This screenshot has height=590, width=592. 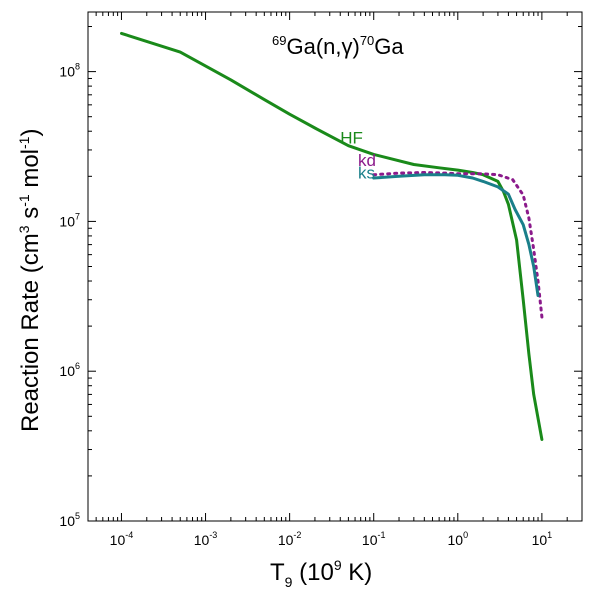 What do you see at coordinates (122, 539) in the screenshot?
I see `x-tick-label: 10⁻⁴` at bounding box center [122, 539].